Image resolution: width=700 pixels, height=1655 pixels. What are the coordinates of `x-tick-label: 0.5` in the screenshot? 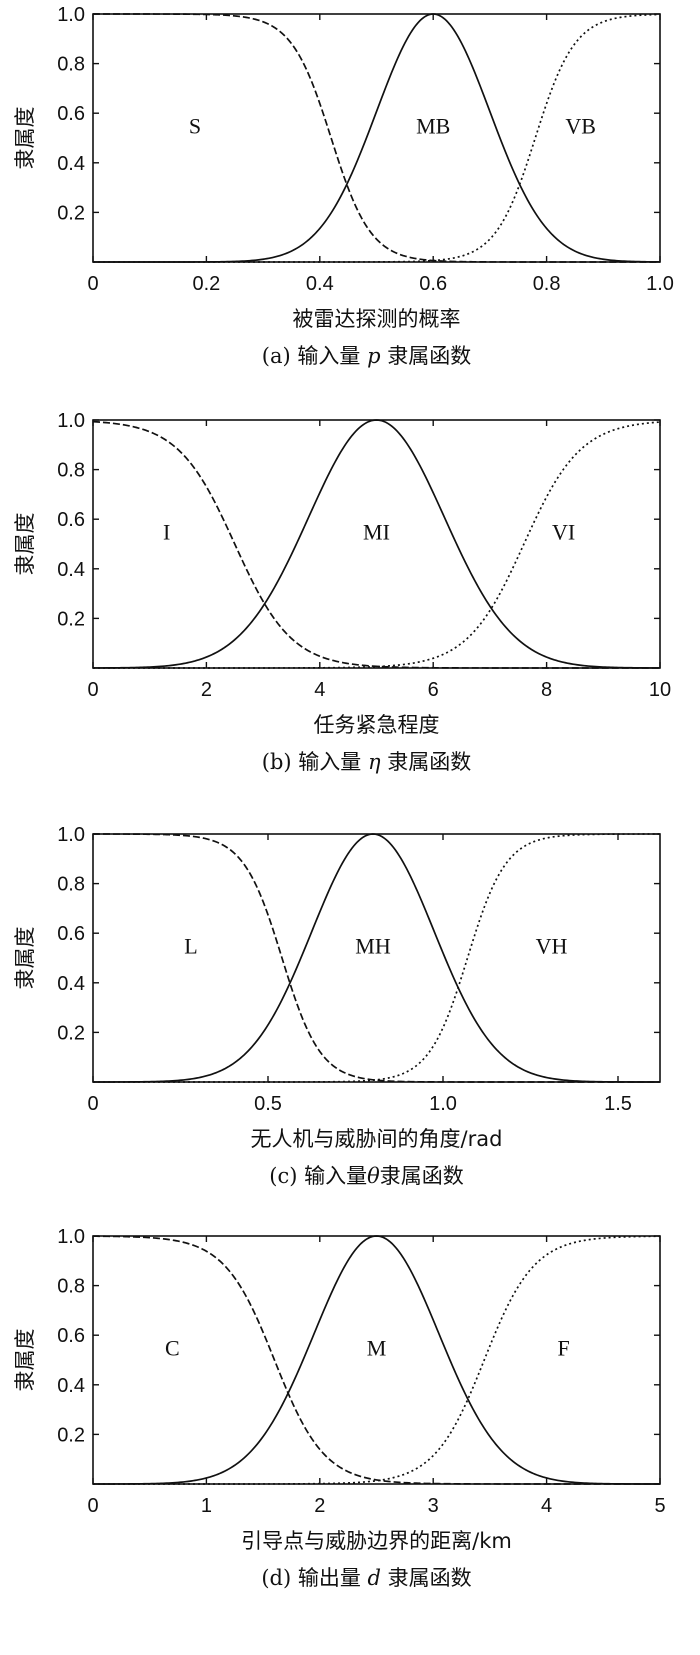 It's located at (268, 1104).